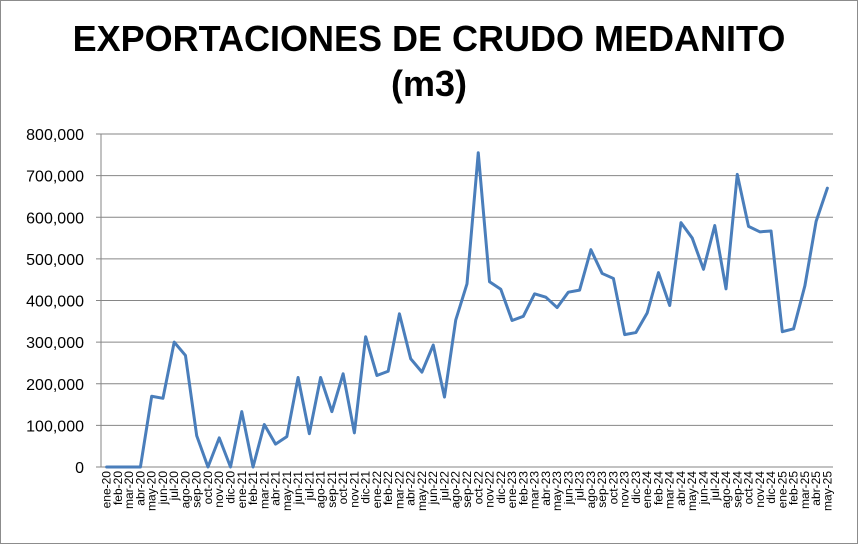  What do you see at coordinates (749, 488) in the screenshot?
I see `x-tick-label: oct-24` at bounding box center [749, 488].